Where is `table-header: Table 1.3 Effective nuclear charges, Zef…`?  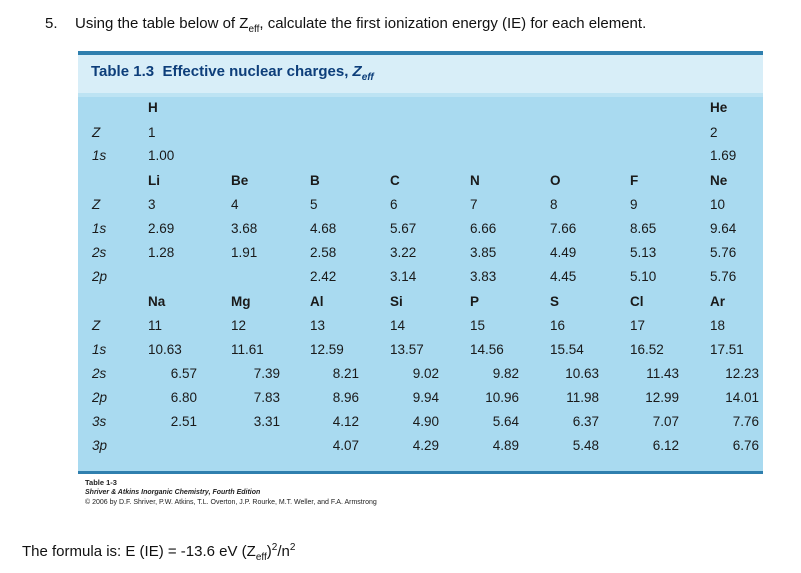 table-header: Table 1.3 Effective nuclear charges, Zef… is located at coordinates (420, 74).